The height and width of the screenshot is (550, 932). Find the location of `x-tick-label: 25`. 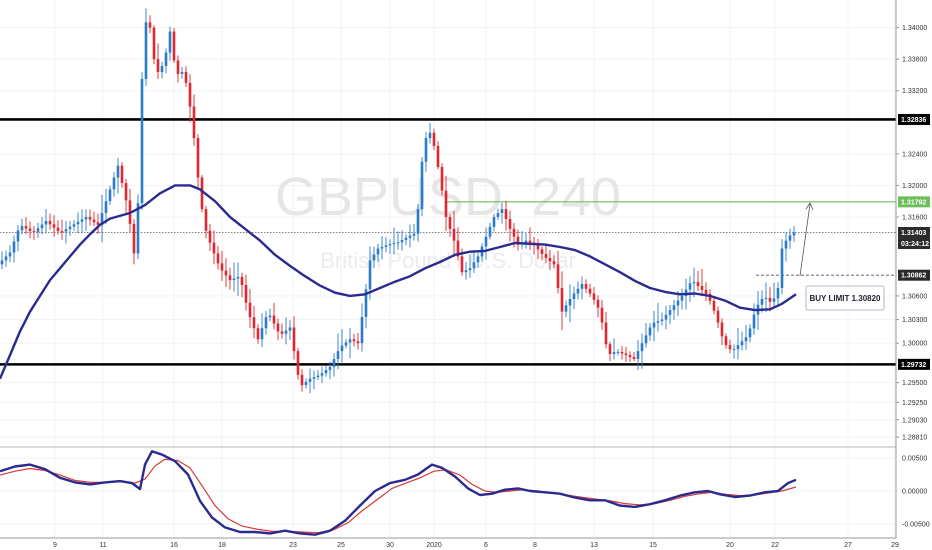

x-tick-label: 25 is located at coordinates (341, 545).